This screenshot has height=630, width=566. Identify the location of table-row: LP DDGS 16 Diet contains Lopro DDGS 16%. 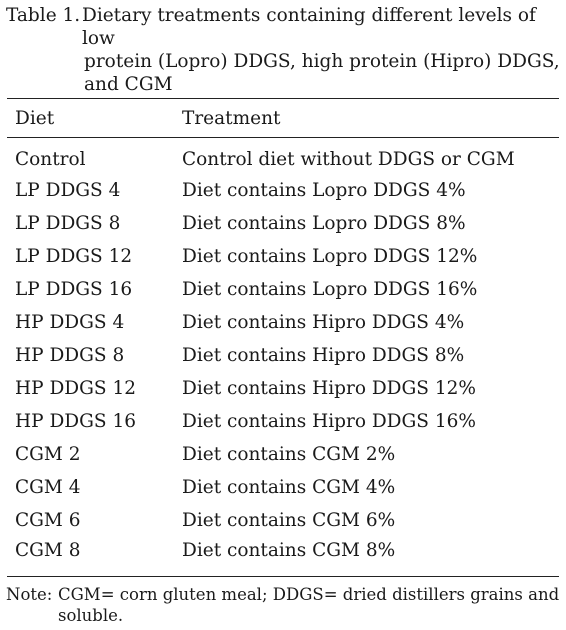
(283, 289).